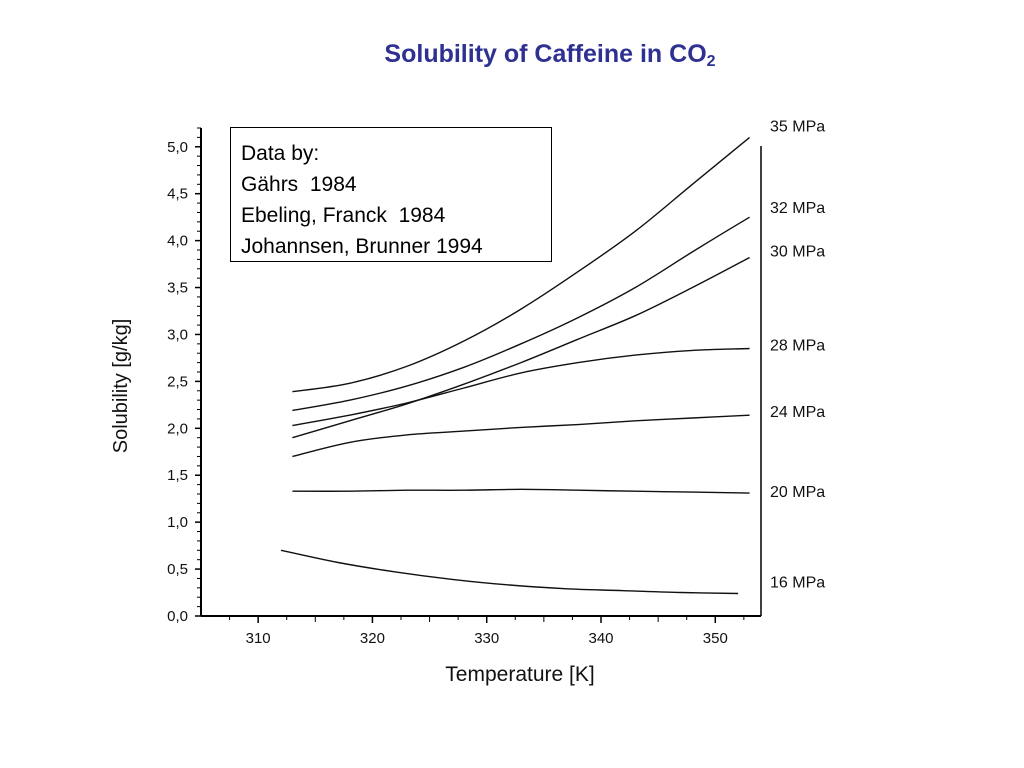 The image size is (1024, 768). I want to click on x-tick-label: 340, so click(600, 638).